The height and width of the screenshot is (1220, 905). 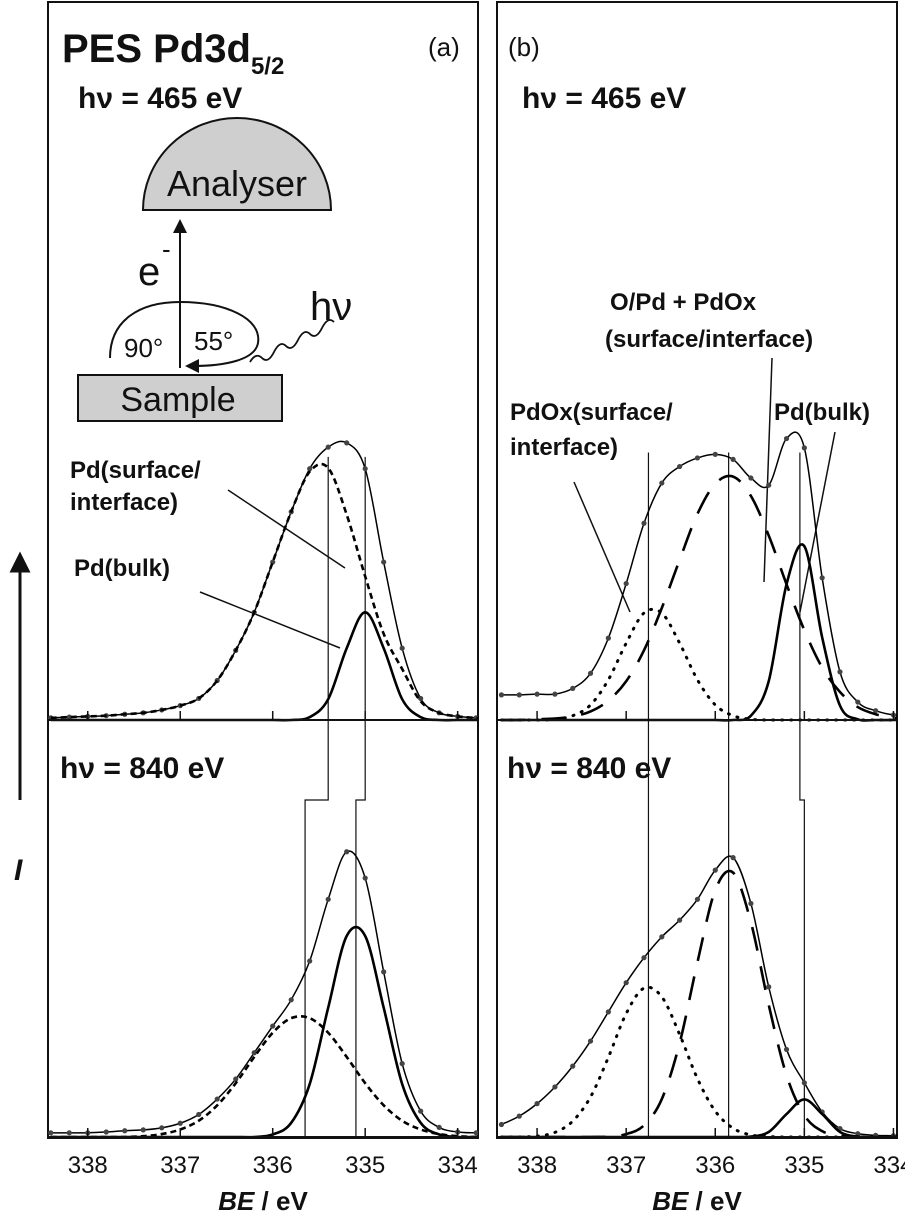 I want to click on sample-label: Sample, so click(x=177, y=400).